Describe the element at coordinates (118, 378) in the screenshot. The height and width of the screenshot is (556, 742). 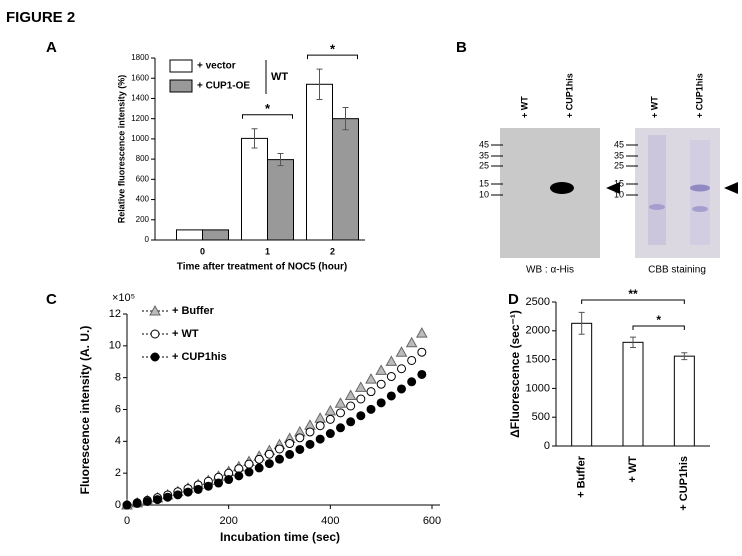
I see `y-tick-label: 8` at that location.